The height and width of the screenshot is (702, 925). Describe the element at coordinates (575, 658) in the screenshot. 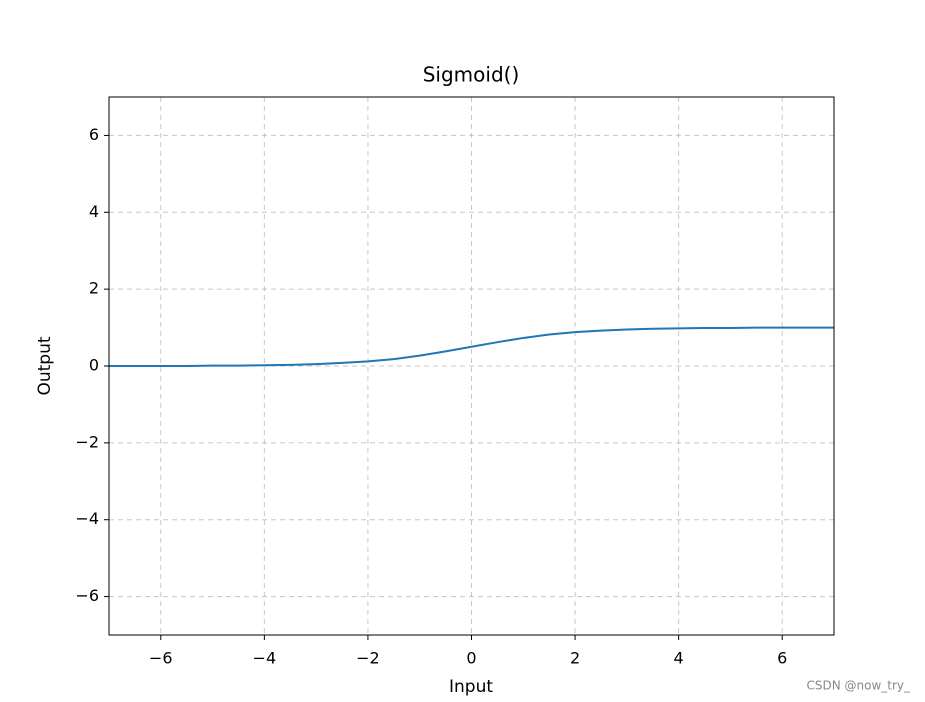

I see `x-tick-label: 2` at that location.